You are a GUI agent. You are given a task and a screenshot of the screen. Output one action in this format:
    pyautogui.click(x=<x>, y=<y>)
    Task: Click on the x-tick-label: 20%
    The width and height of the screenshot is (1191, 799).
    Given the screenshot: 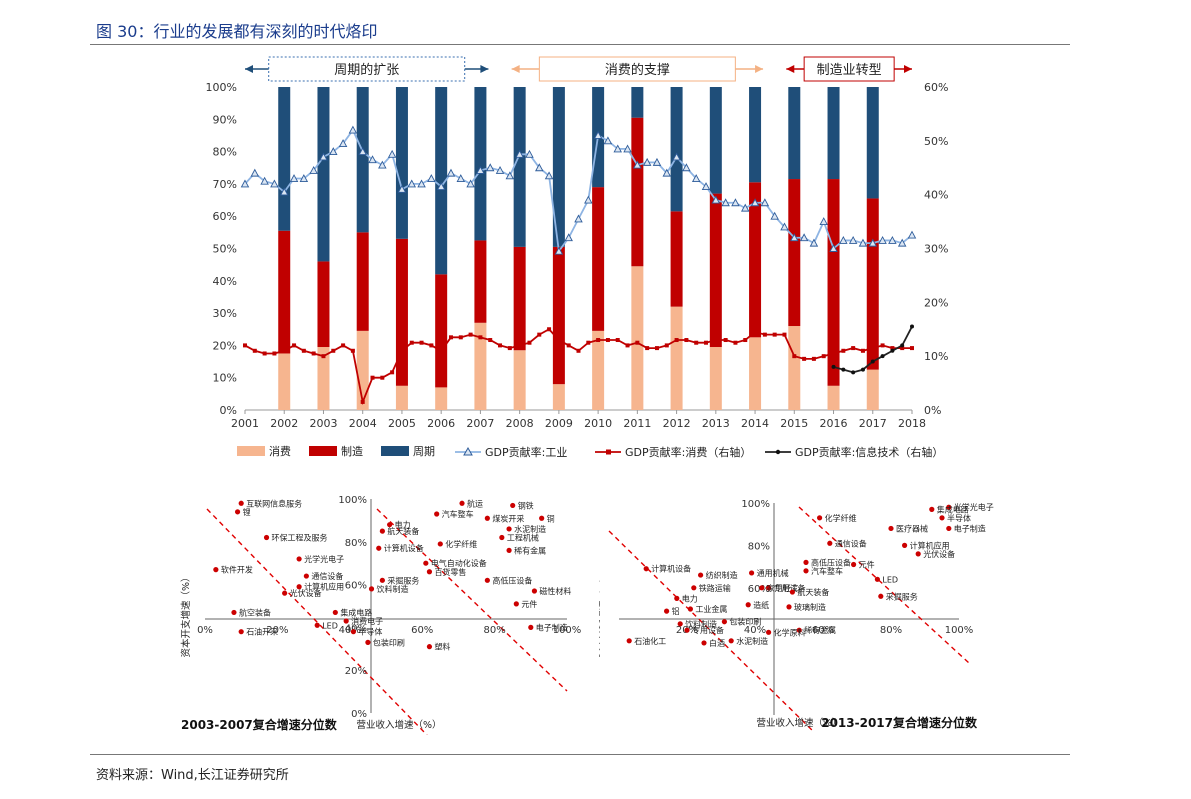 What is the action you would take?
    pyautogui.click(x=277, y=630)
    